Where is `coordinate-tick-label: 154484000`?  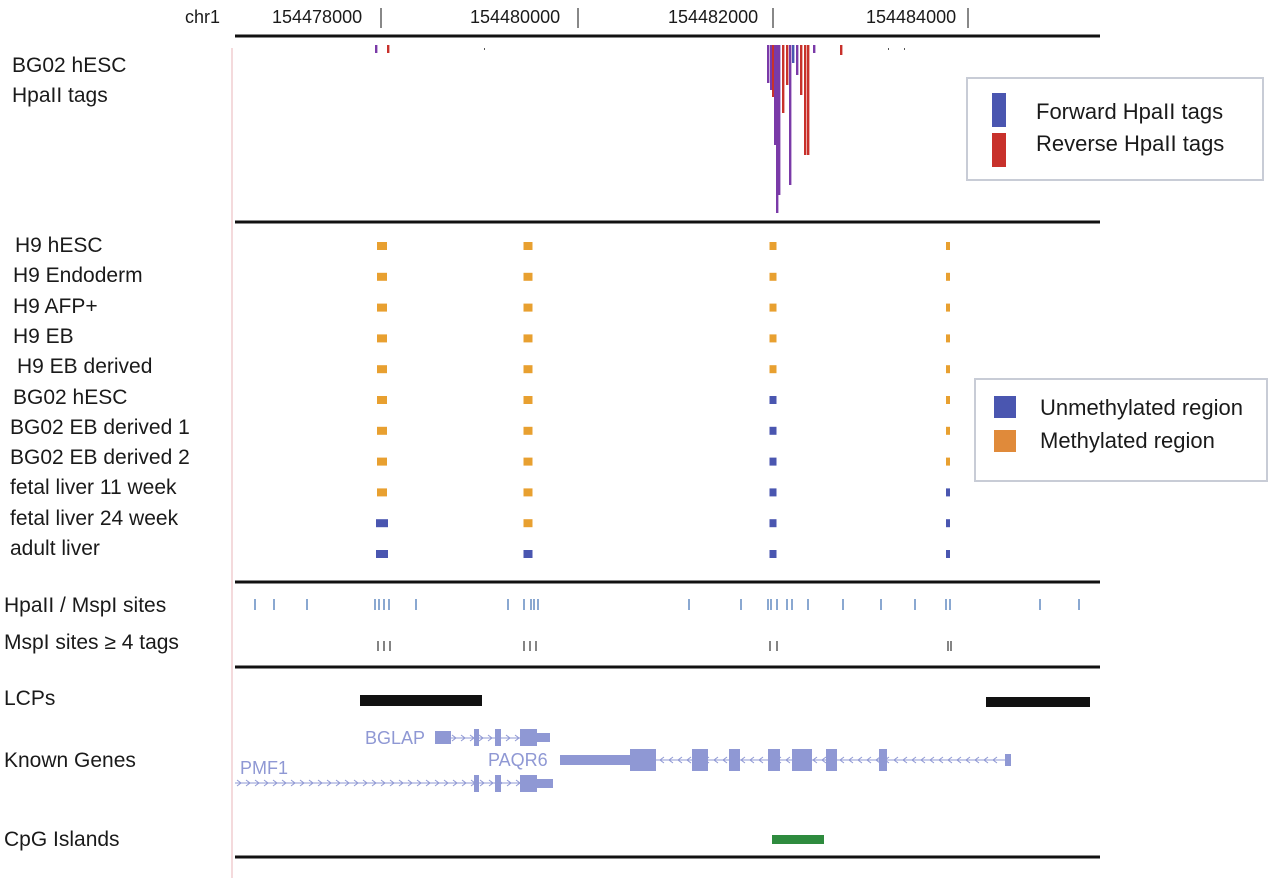
coordinate-tick-label: 154484000 is located at coordinates (911, 17).